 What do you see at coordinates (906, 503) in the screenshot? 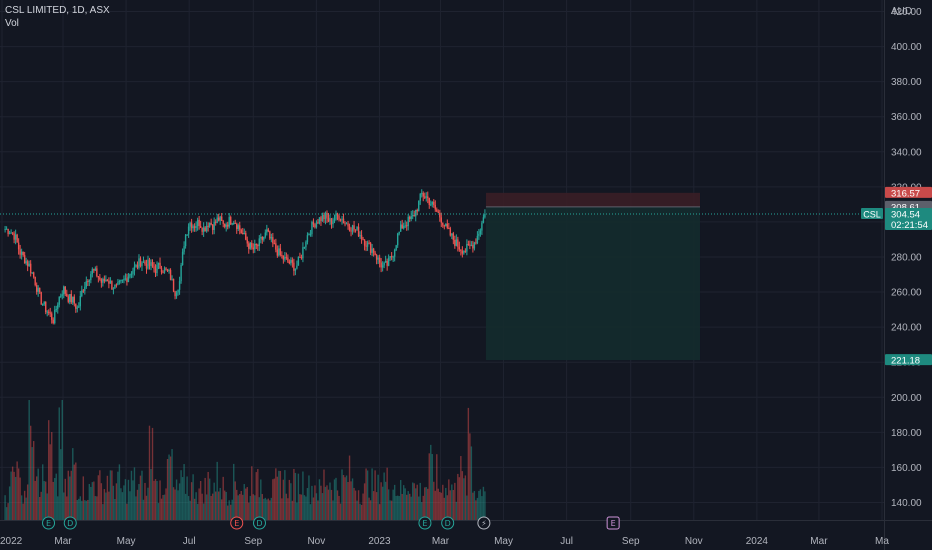
I see `price-tick-label: 140.00` at bounding box center [906, 503].